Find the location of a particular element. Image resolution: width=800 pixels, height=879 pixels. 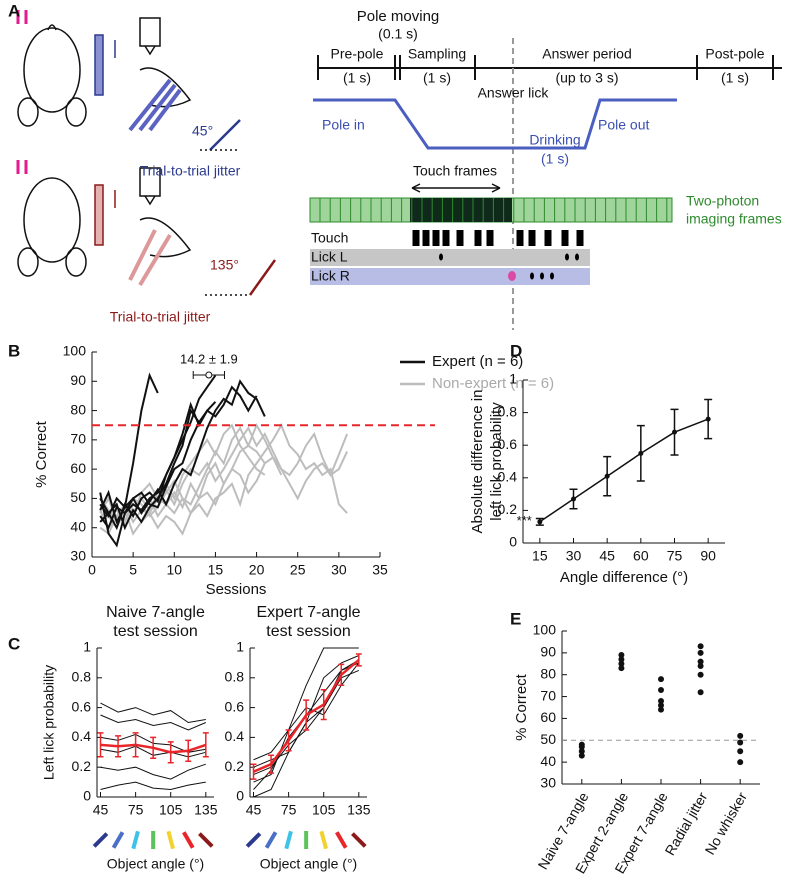

x-tick-label: 90 is located at coordinates (708, 556).